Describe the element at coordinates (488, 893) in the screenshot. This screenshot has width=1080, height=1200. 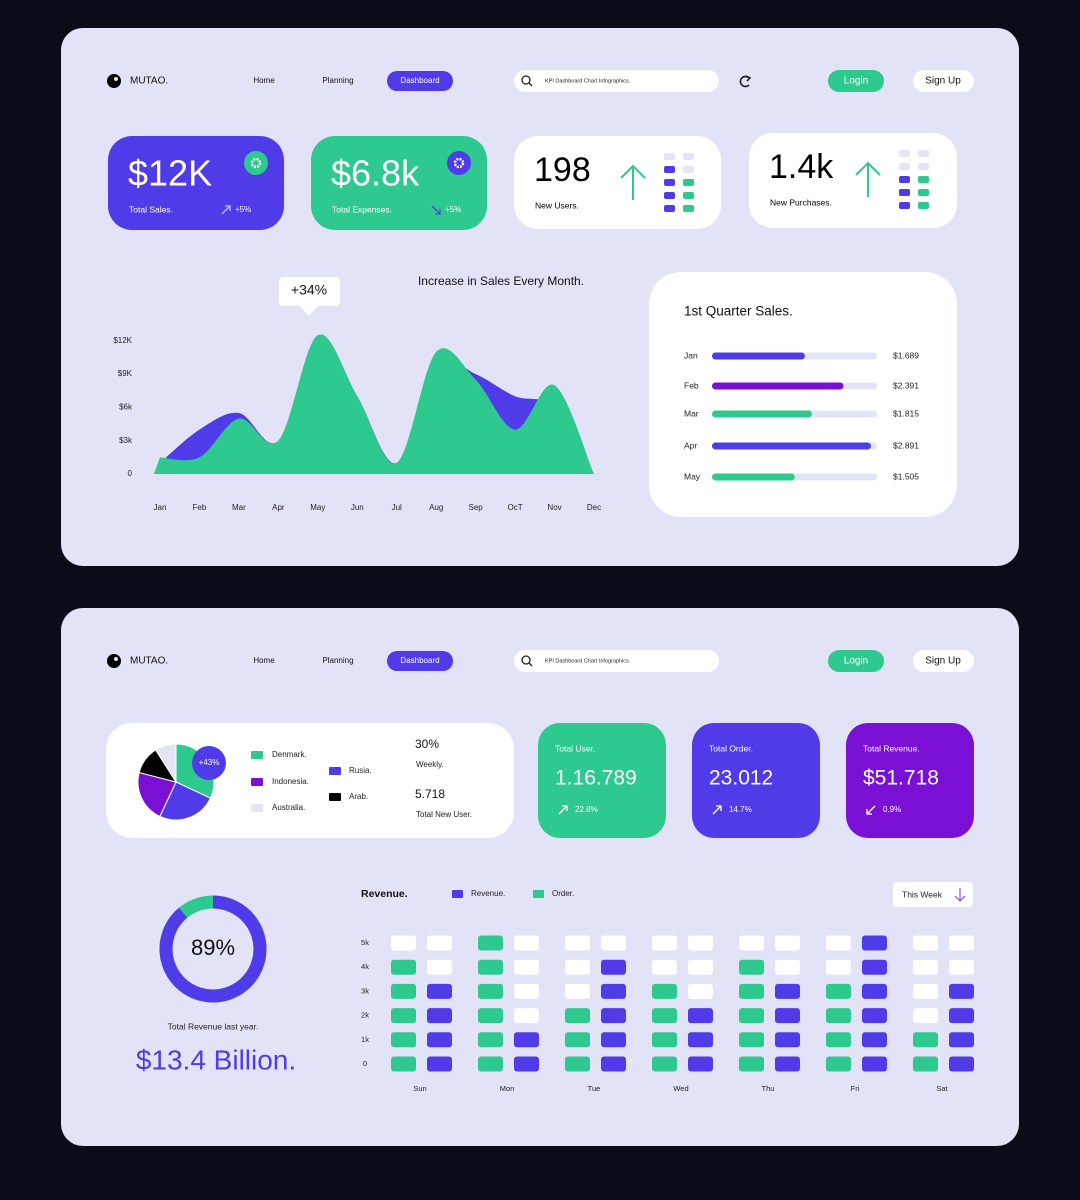
I see `legend-label: Revenue.` at that location.